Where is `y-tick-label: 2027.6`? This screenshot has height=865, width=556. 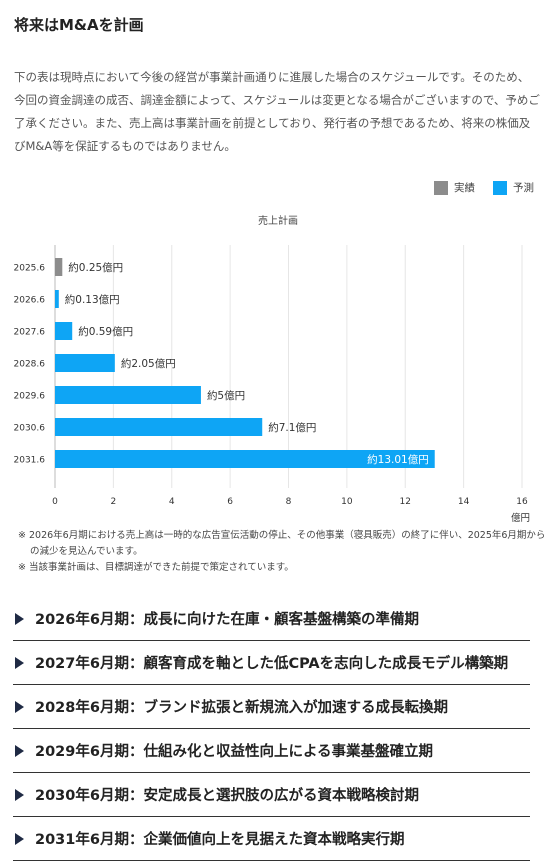 y-tick-label: 2027.6 is located at coordinates (30, 333).